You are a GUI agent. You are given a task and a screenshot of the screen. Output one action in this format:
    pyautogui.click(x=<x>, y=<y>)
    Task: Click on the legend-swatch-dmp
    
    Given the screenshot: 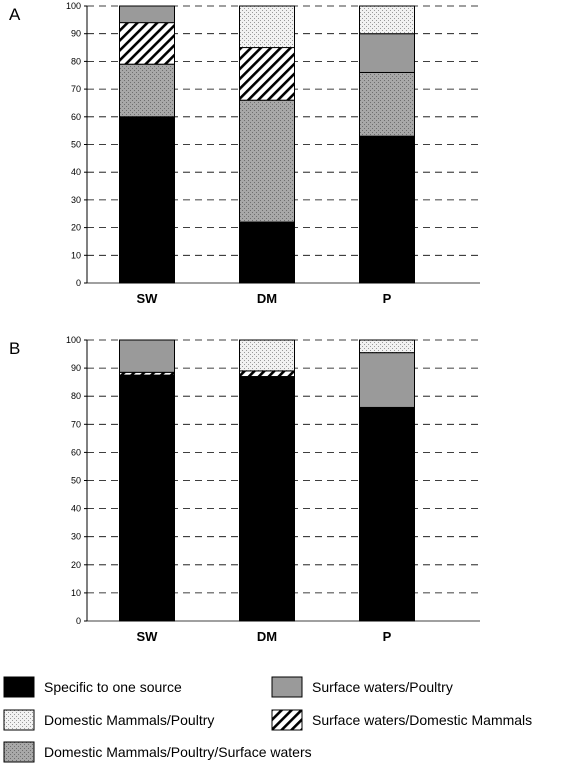 What is the action you would take?
    pyautogui.click(x=19, y=720)
    